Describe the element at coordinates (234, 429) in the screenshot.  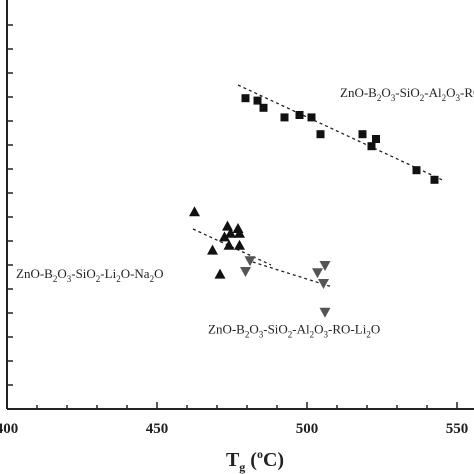
I see `x-tick-labels: 400 450 500 550` at that location.